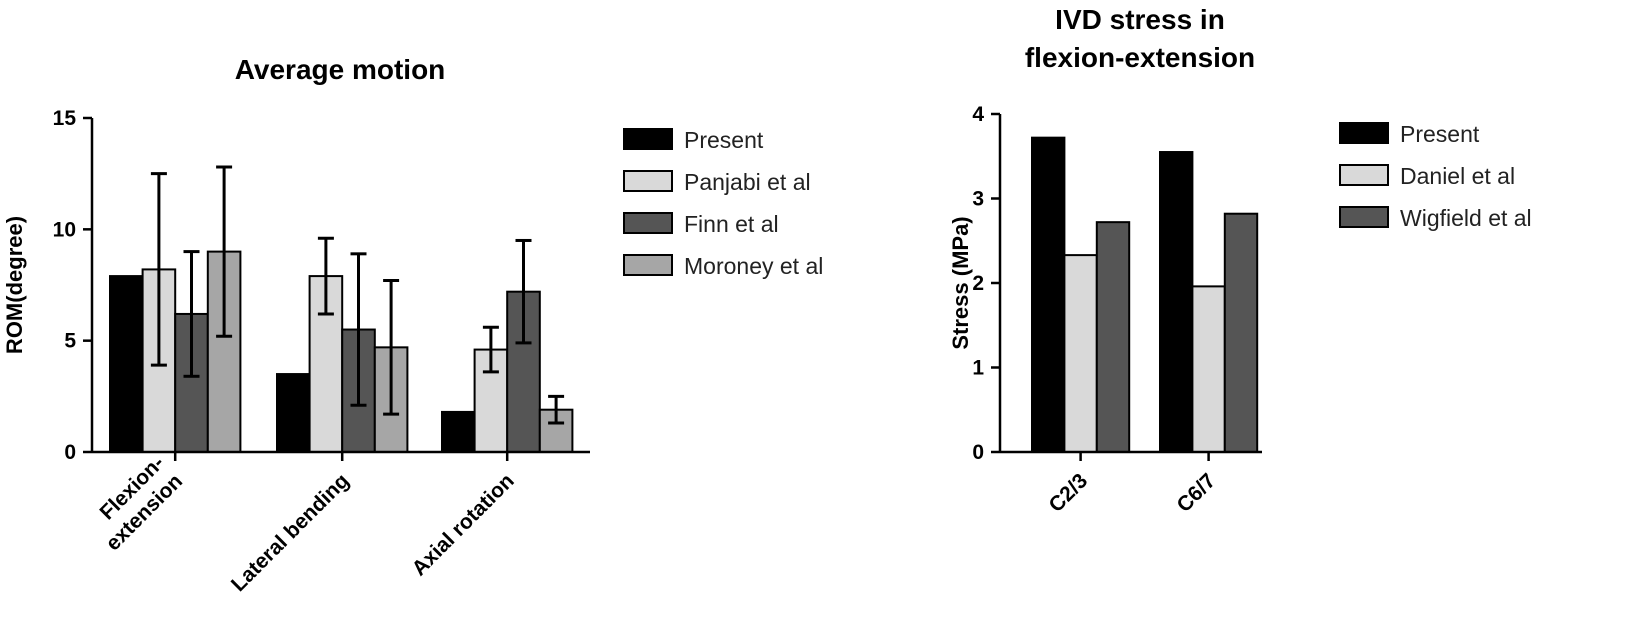 Image resolution: width=1650 pixels, height=644 pixels. What do you see at coordinates (290, 532) in the screenshot?
I see `x-tick-label: Lateral bending` at bounding box center [290, 532].